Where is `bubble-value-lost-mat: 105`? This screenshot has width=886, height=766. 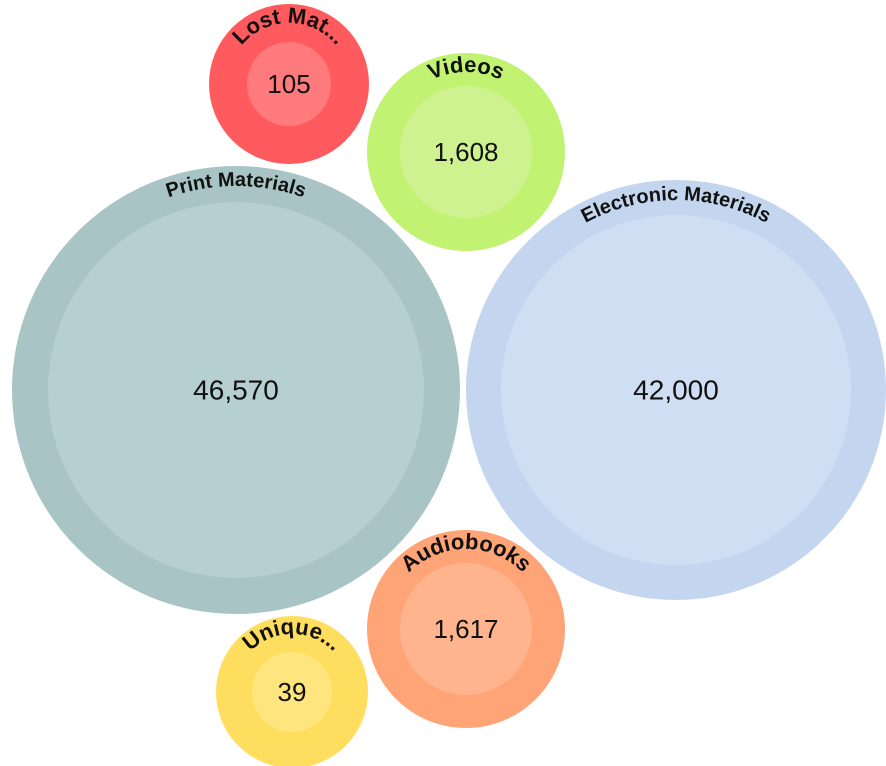
bubble-value-lost-mat: 105 is located at coordinates (288, 84).